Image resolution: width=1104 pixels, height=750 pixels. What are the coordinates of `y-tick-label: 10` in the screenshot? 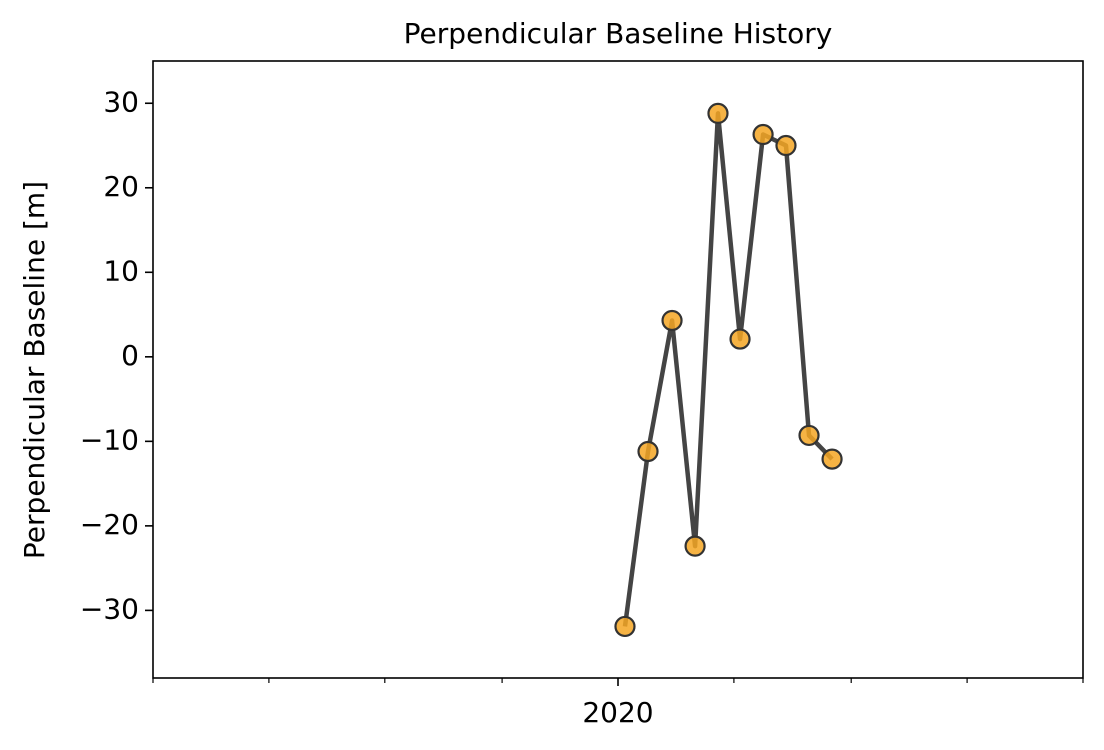 It's located at (121, 270).